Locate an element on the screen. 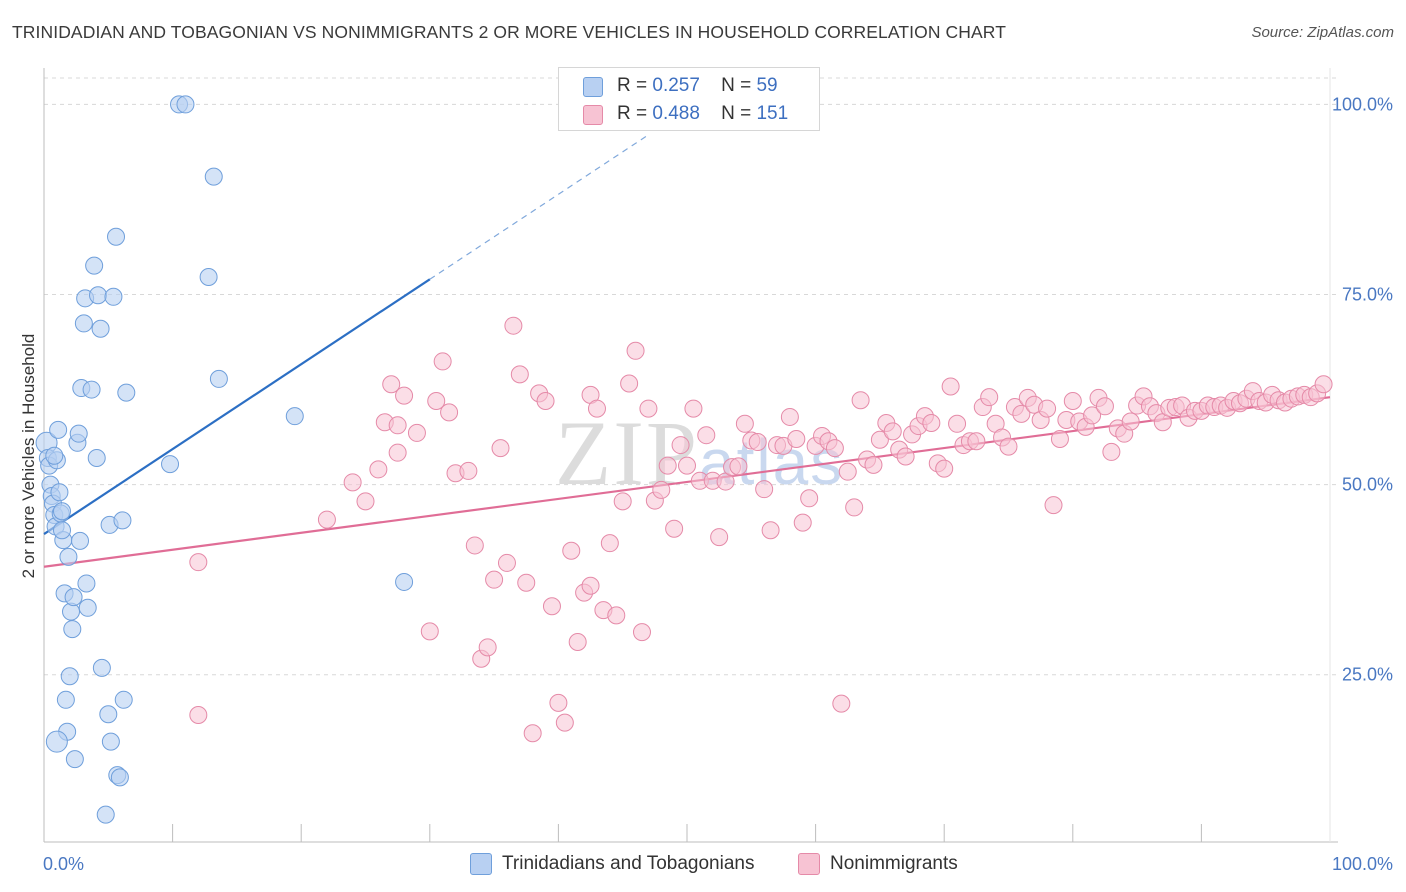 The image size is (1406, 892). watermark-main: ZIP is located at coordinates (627, 453).